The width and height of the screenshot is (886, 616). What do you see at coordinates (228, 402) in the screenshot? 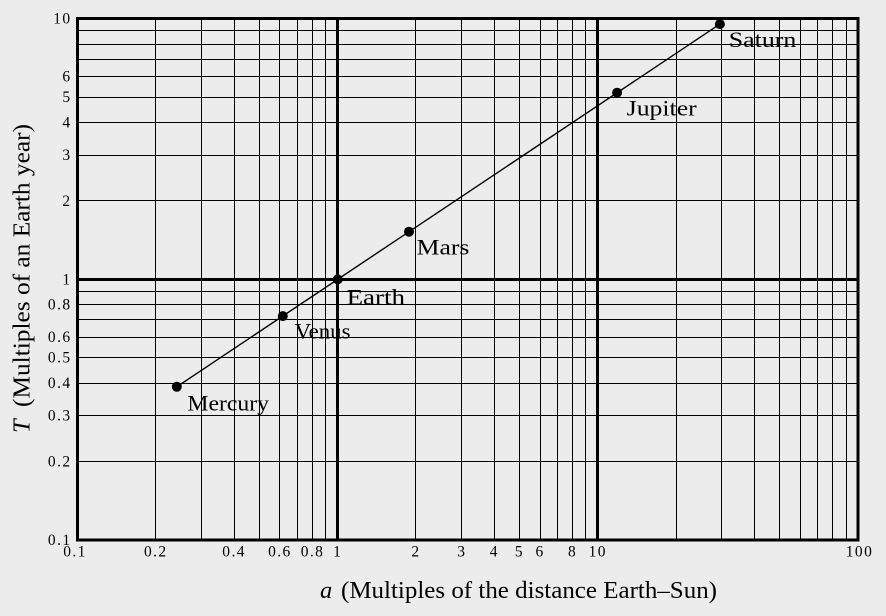
I see `svg-text: Mercury` at bounding box center [228, 402].